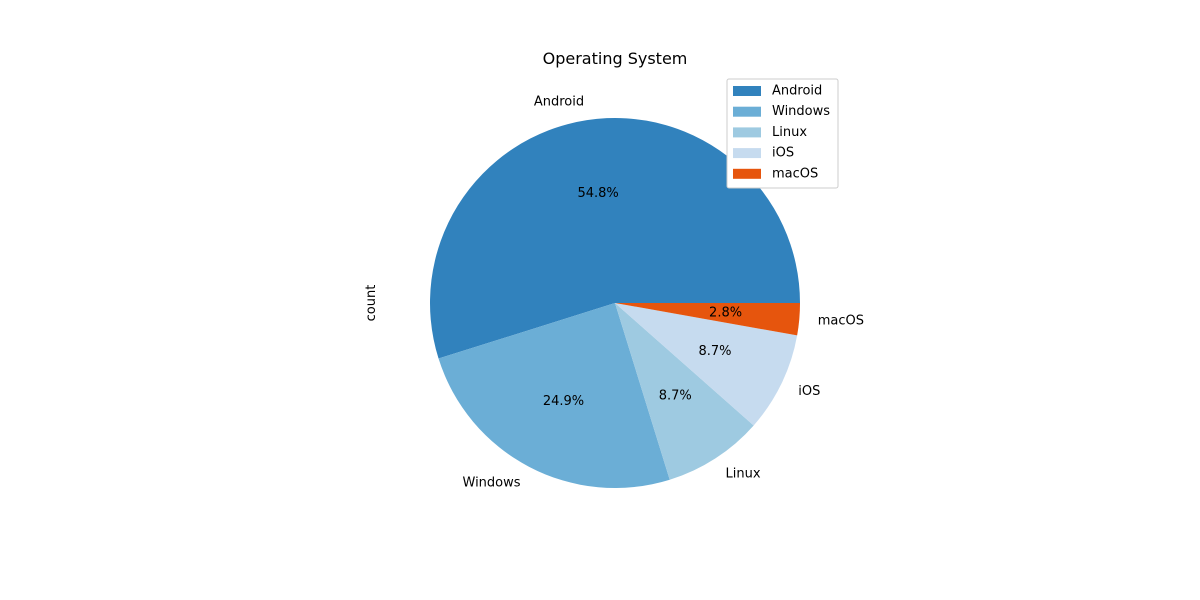 This screenshot has width=1200, height=600. I want to click on percentage-label-linux: 8.7%, so click(675, 396).